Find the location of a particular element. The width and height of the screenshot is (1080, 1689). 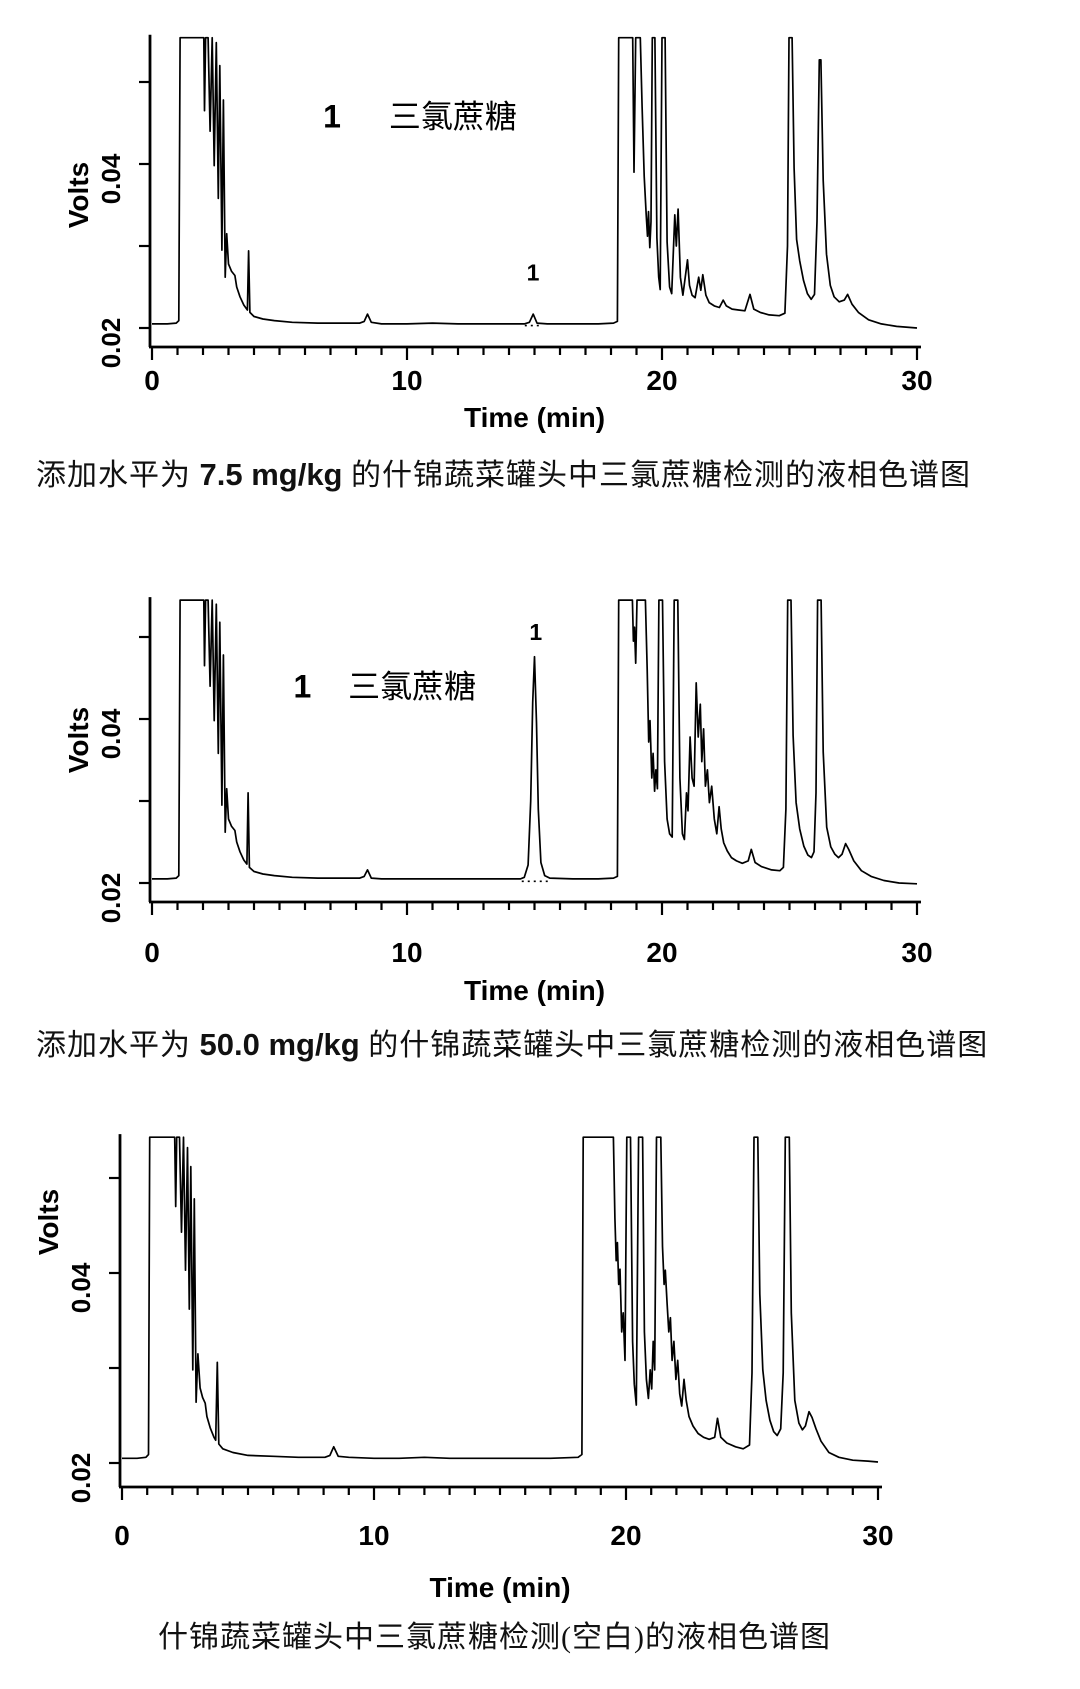

caption-2-suffix: 的什锦蔬菜罐头中三氯蔗糖检测的液相色谱图 is located at coordinates (674, 1045).